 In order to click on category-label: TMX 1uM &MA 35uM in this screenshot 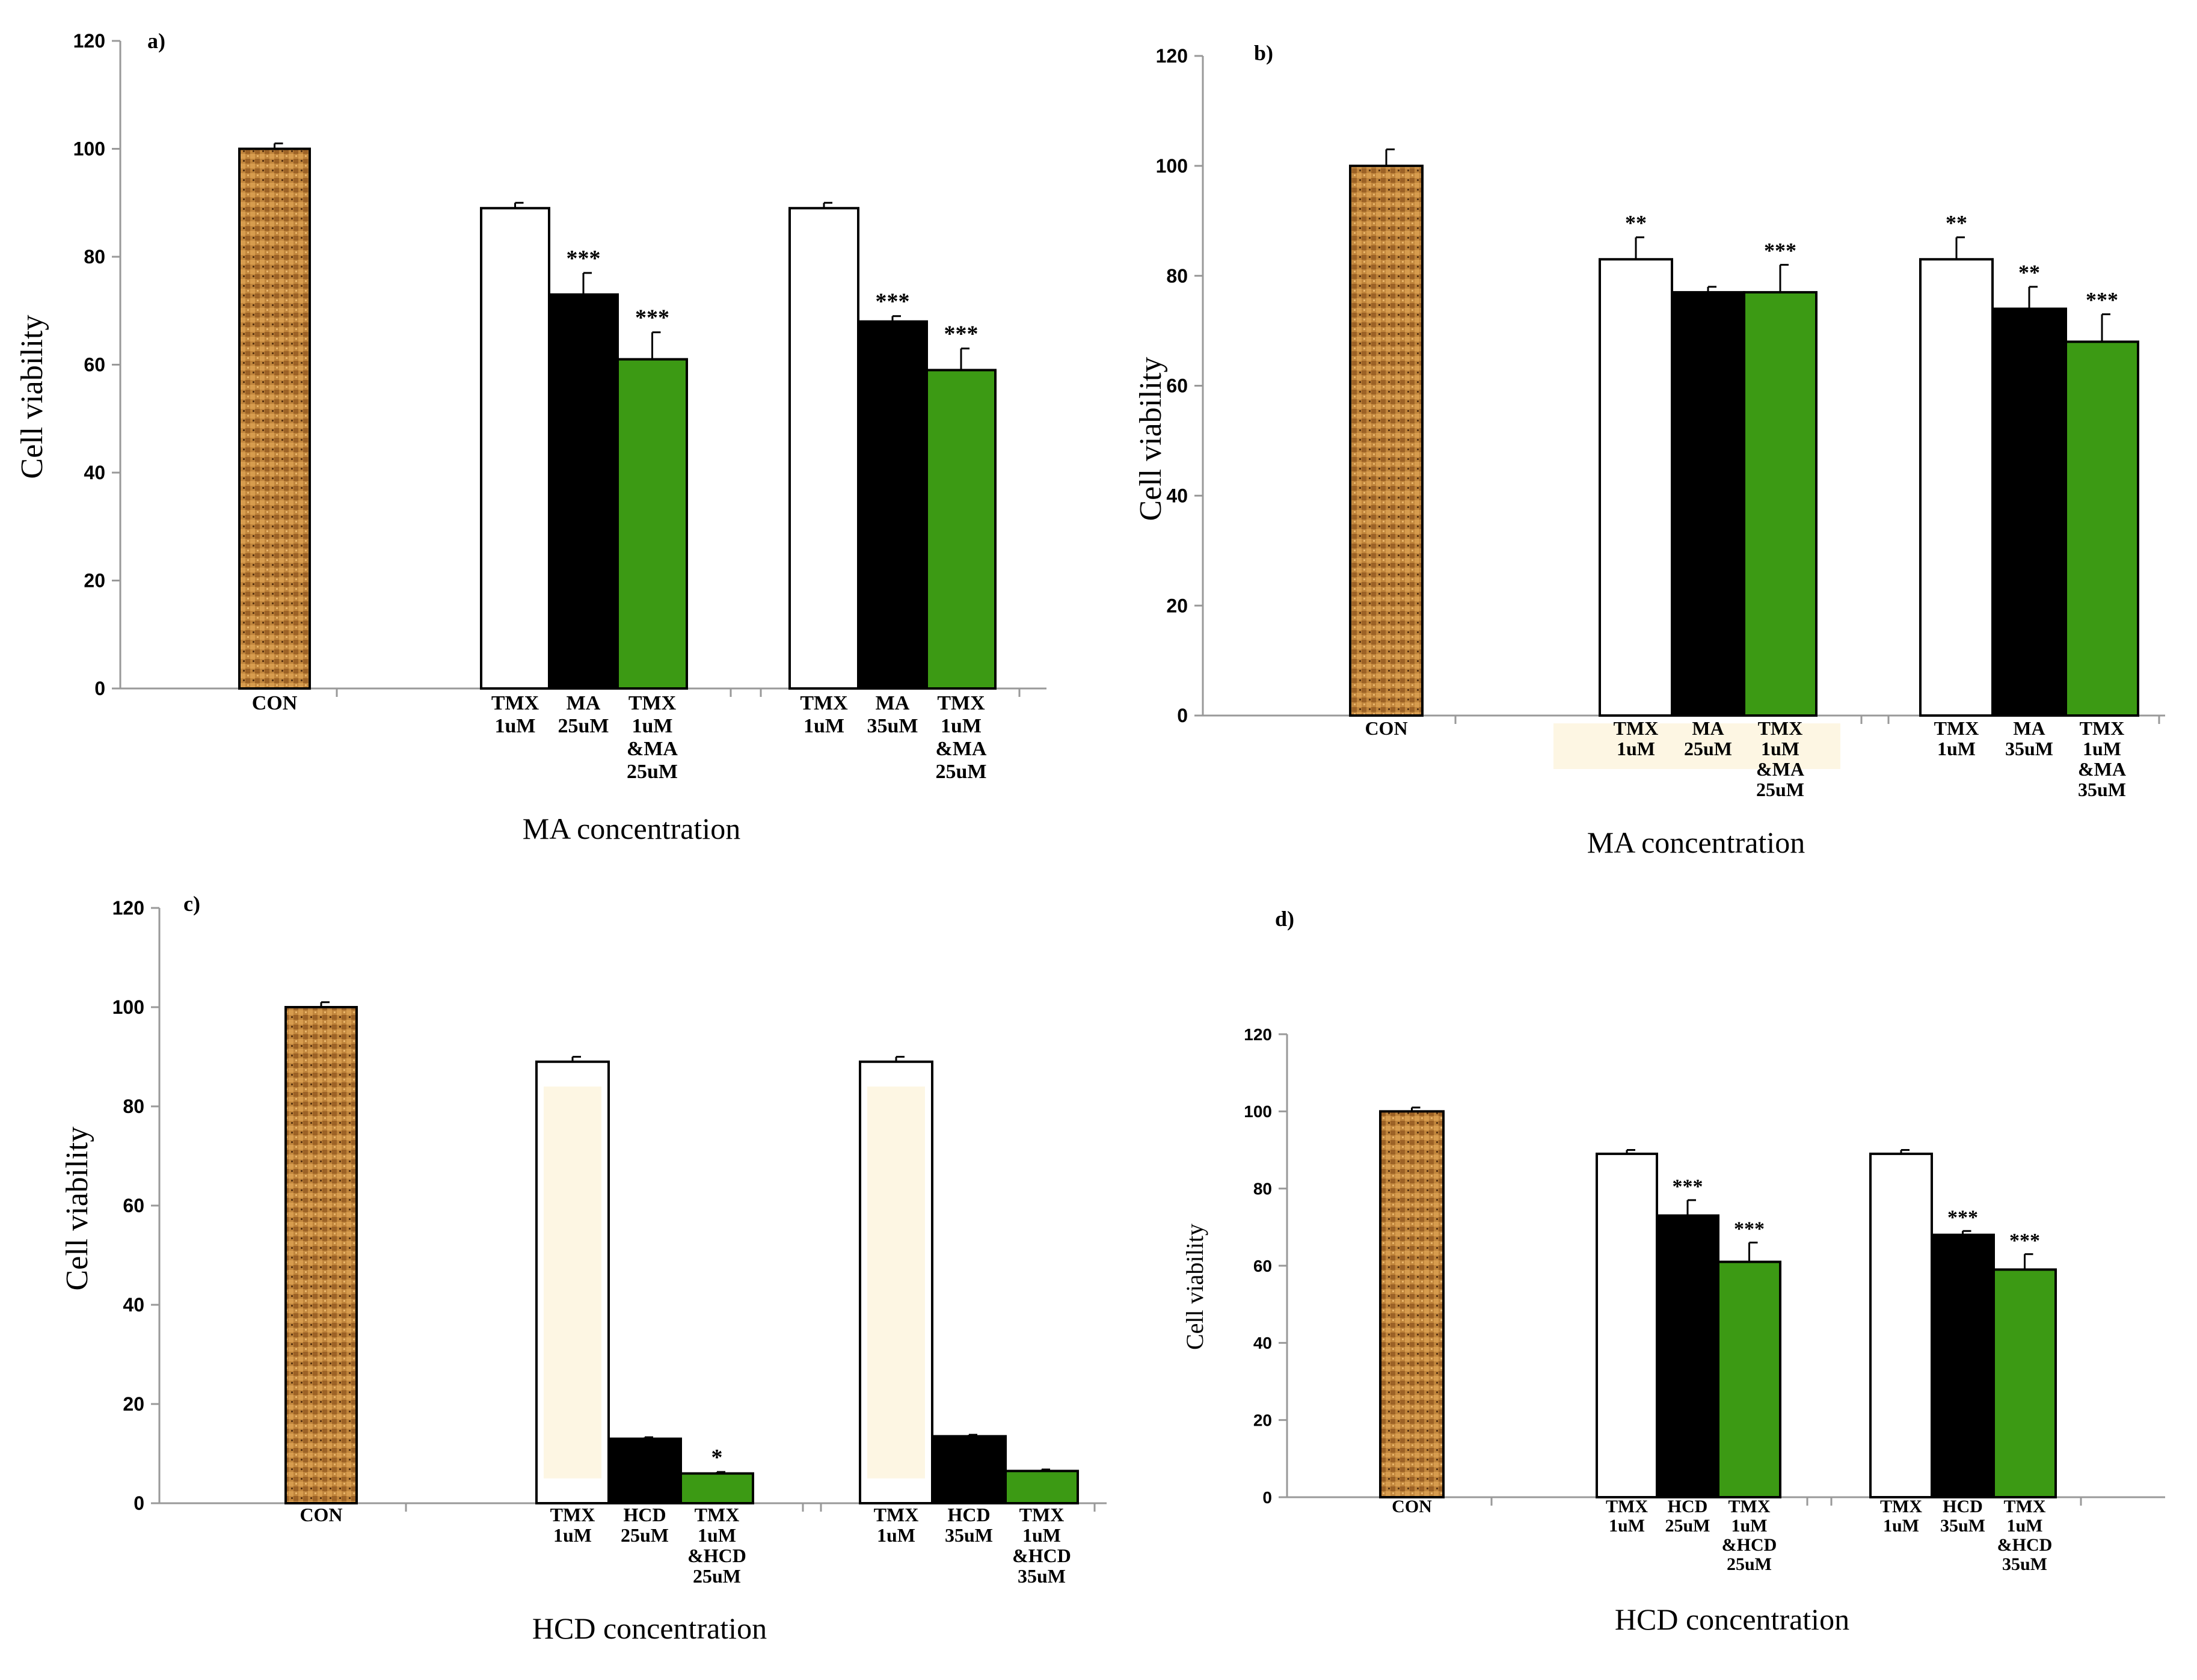, I will do `click(2102, 759)`.